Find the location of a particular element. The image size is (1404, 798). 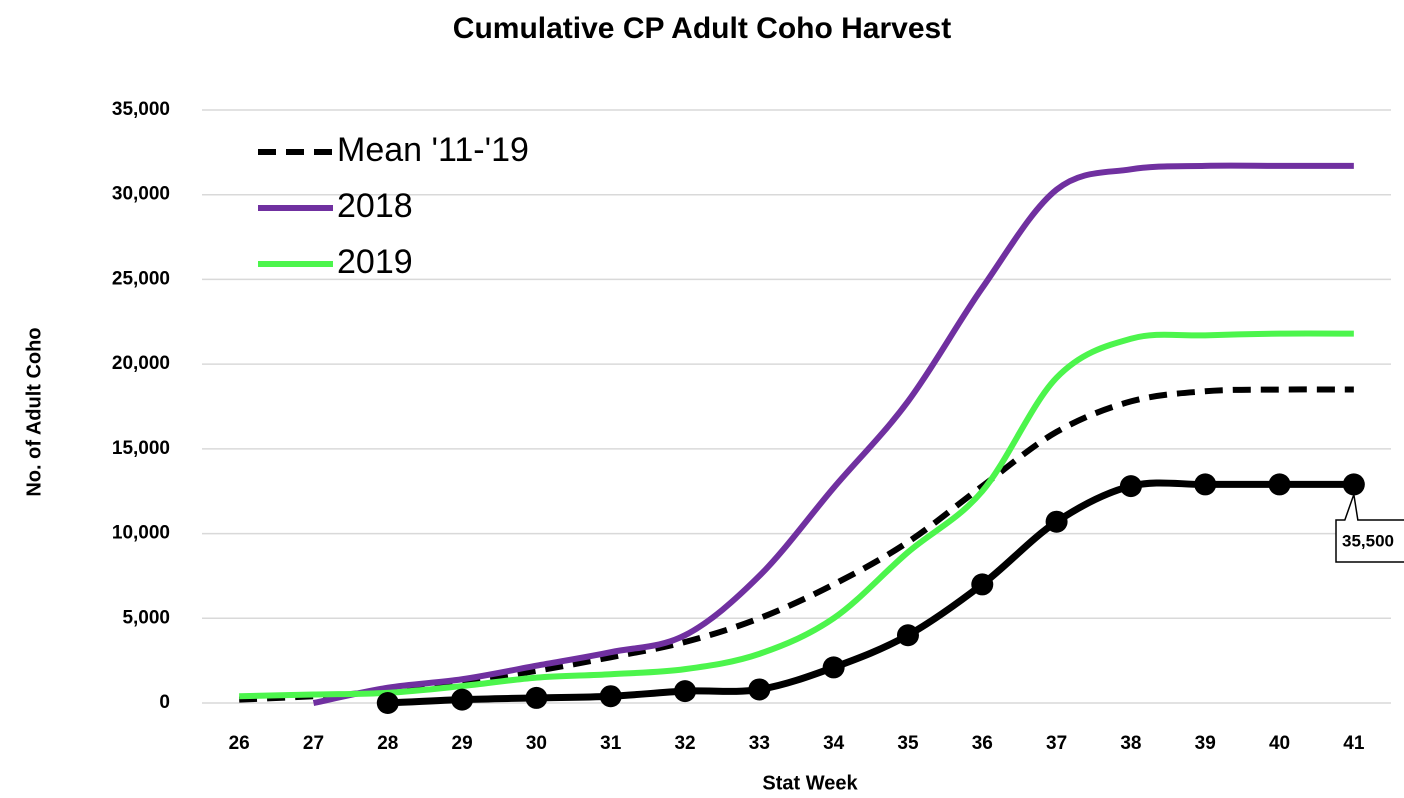

legend-label: 2018 is located at coordinates (375, 206).